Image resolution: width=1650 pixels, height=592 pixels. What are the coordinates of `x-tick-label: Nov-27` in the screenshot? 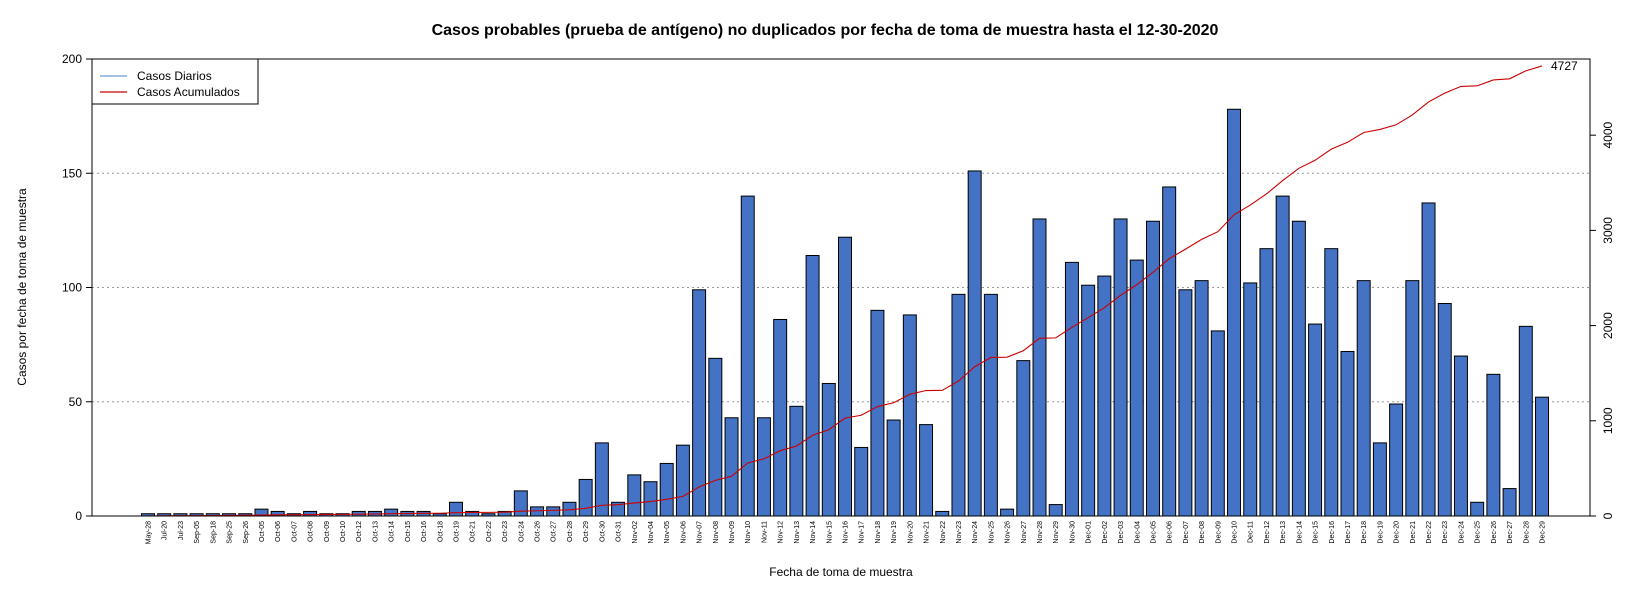 It's located at (1024, 532).